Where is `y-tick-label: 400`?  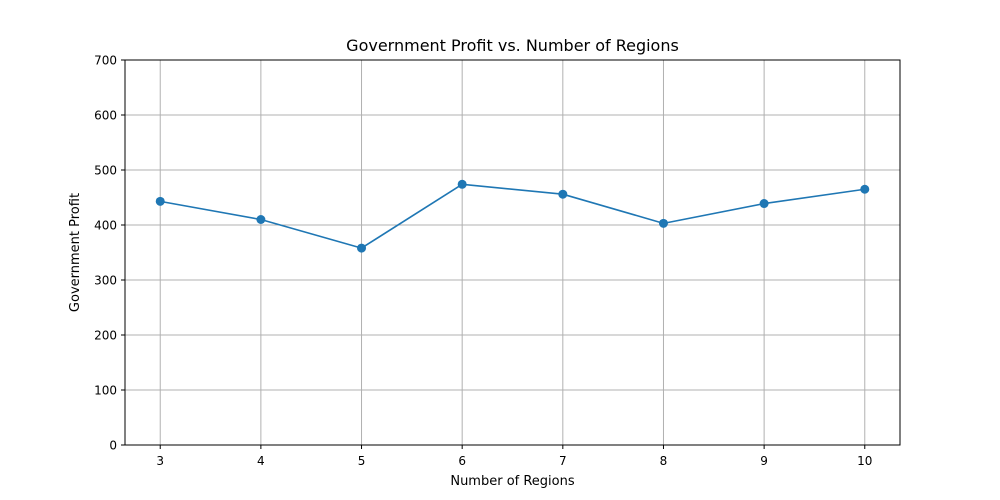
y-tick-label: 400 is located at coordinates (105, 226).